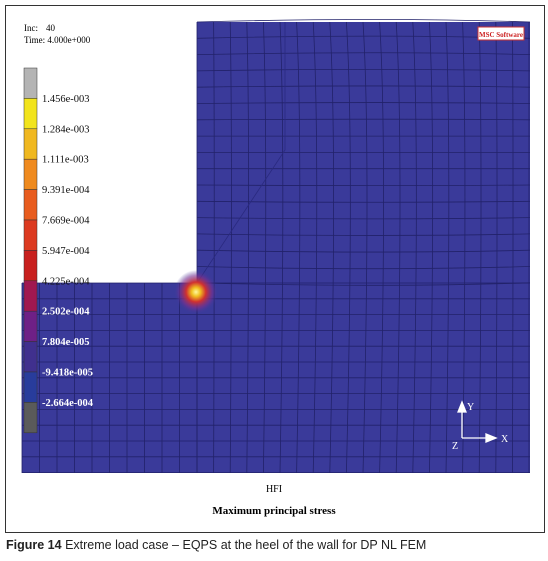 Image resolution: width=548 pixels, height=561 pixels. What do you see at coordinates (66, 312) in the screenshot?
I see `colorbar-label: 2.502e-004` at bounding box center [66, 312].